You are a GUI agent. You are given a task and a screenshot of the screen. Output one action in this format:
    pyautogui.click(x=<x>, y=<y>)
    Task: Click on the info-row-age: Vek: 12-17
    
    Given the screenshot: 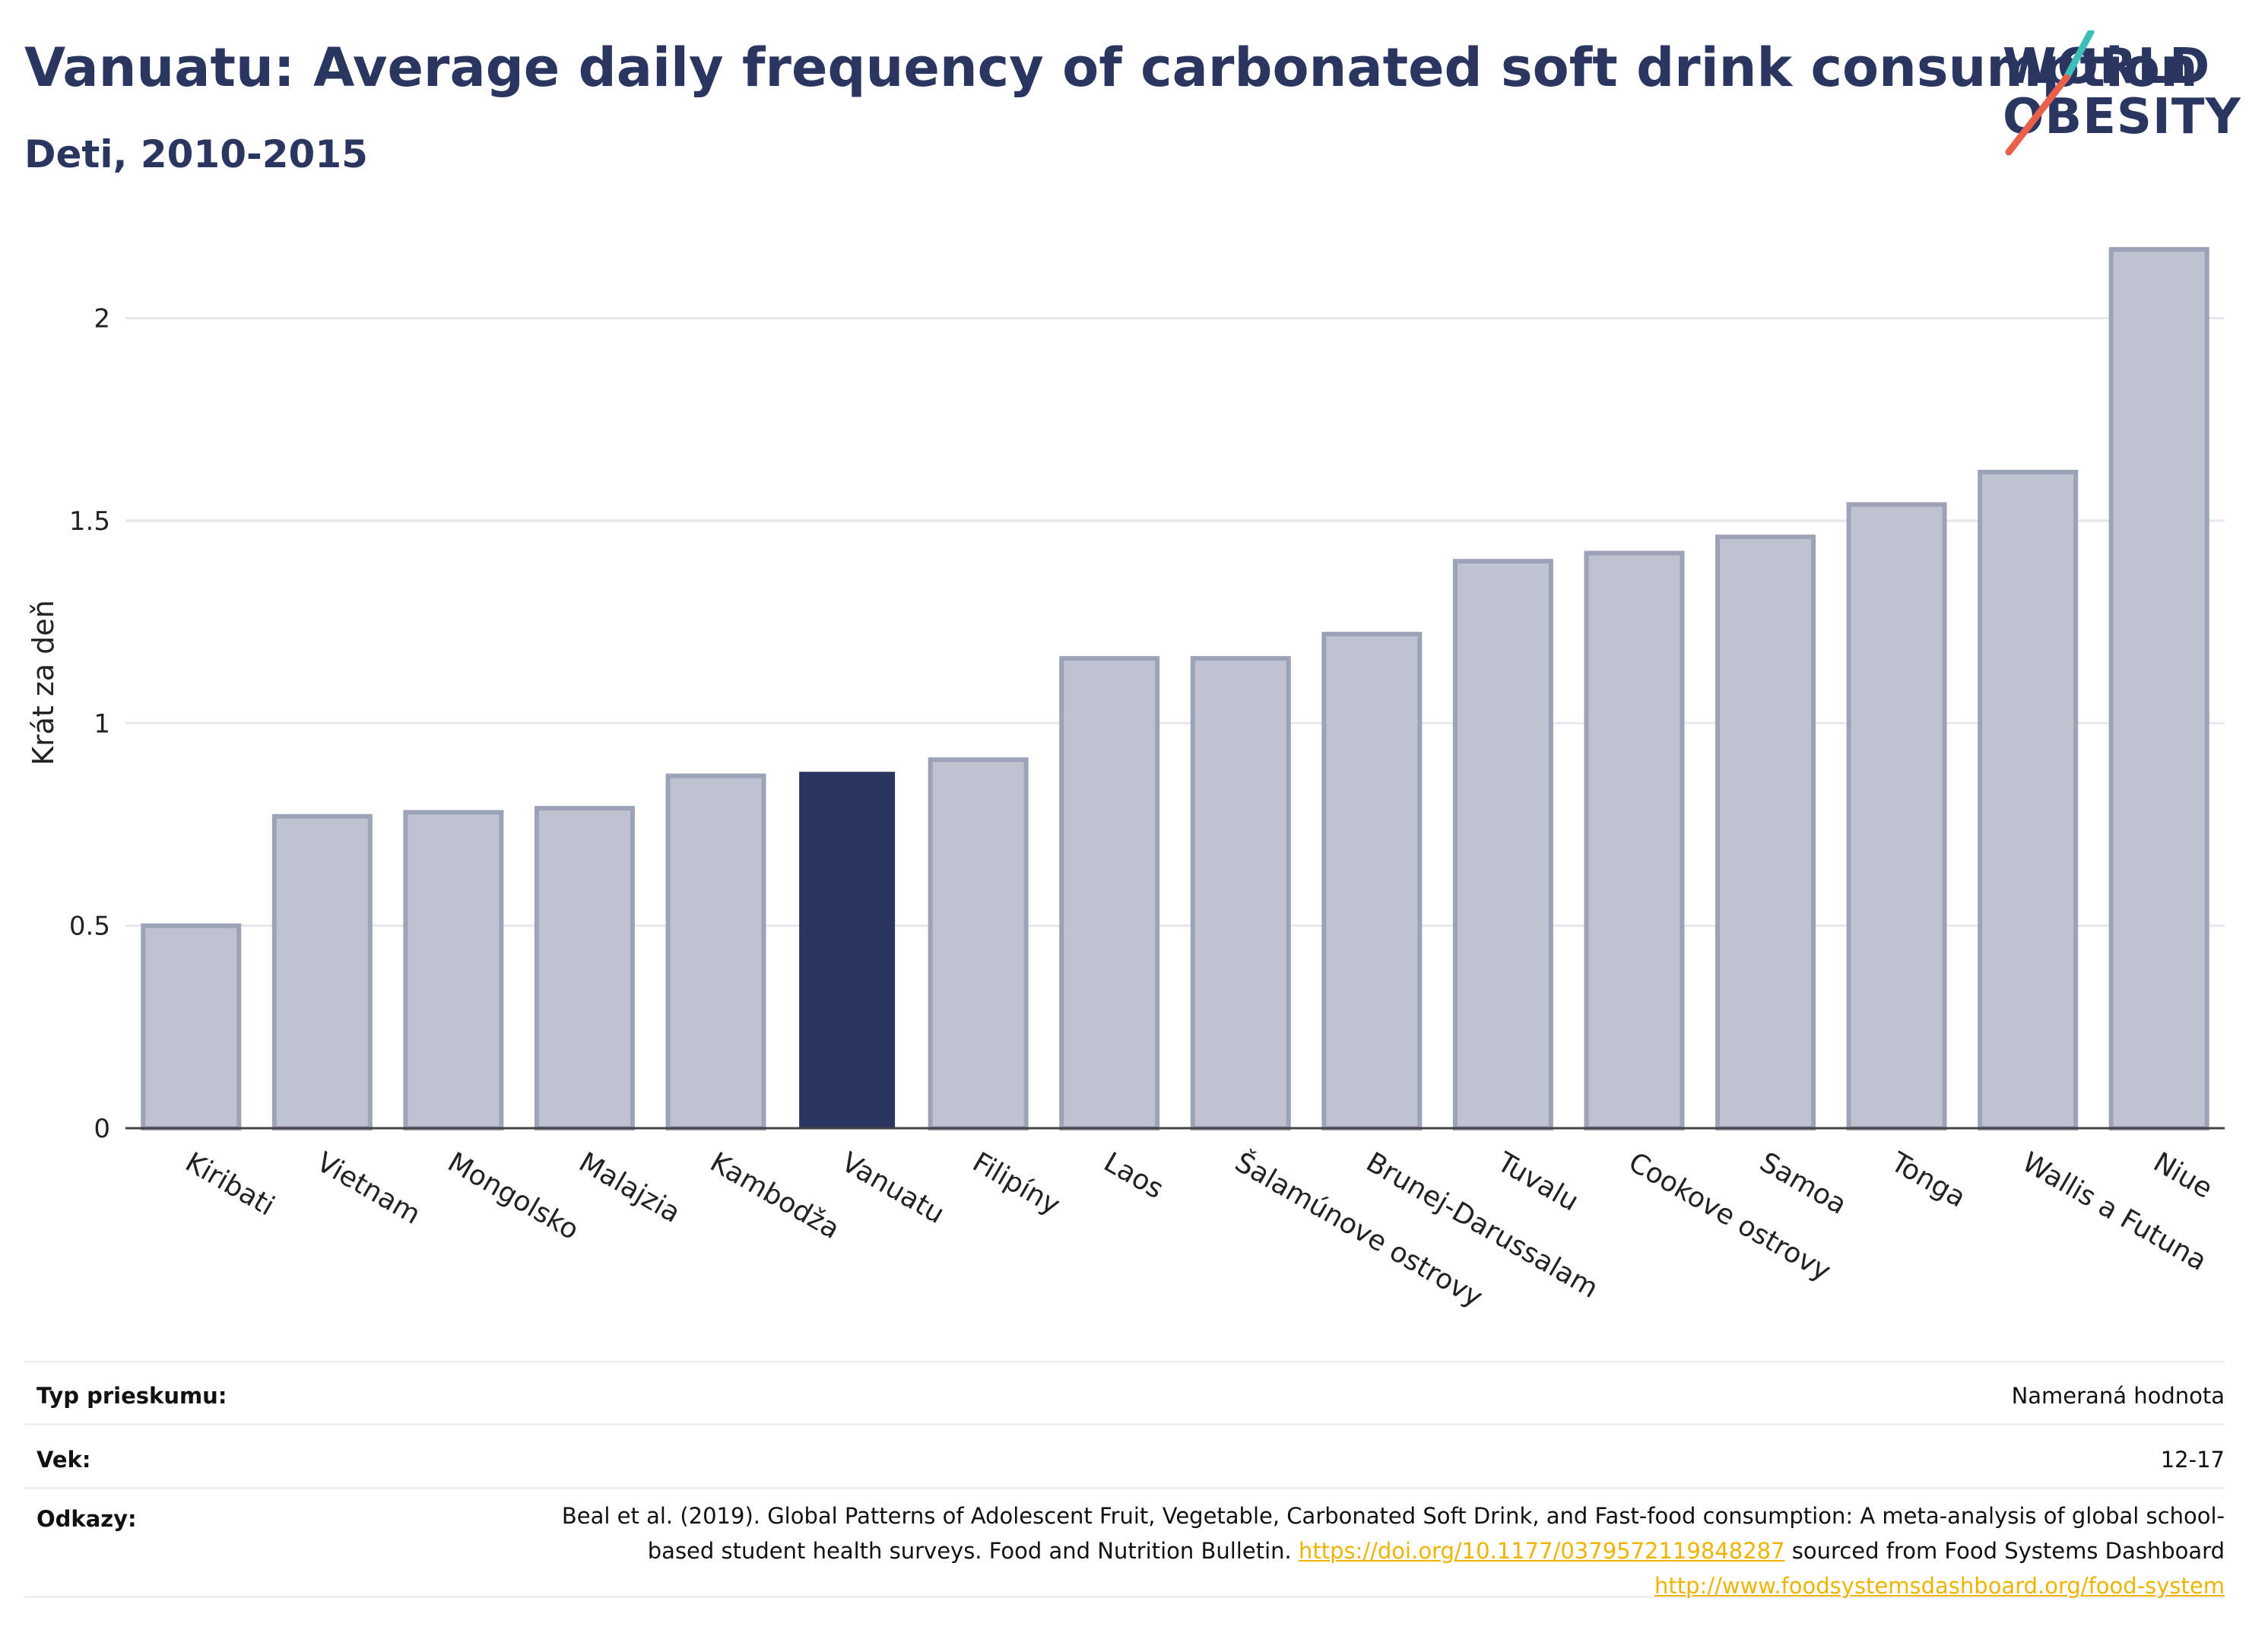 What is the action you would take?
    pyautogui.click(x=1124, y=1456)
    